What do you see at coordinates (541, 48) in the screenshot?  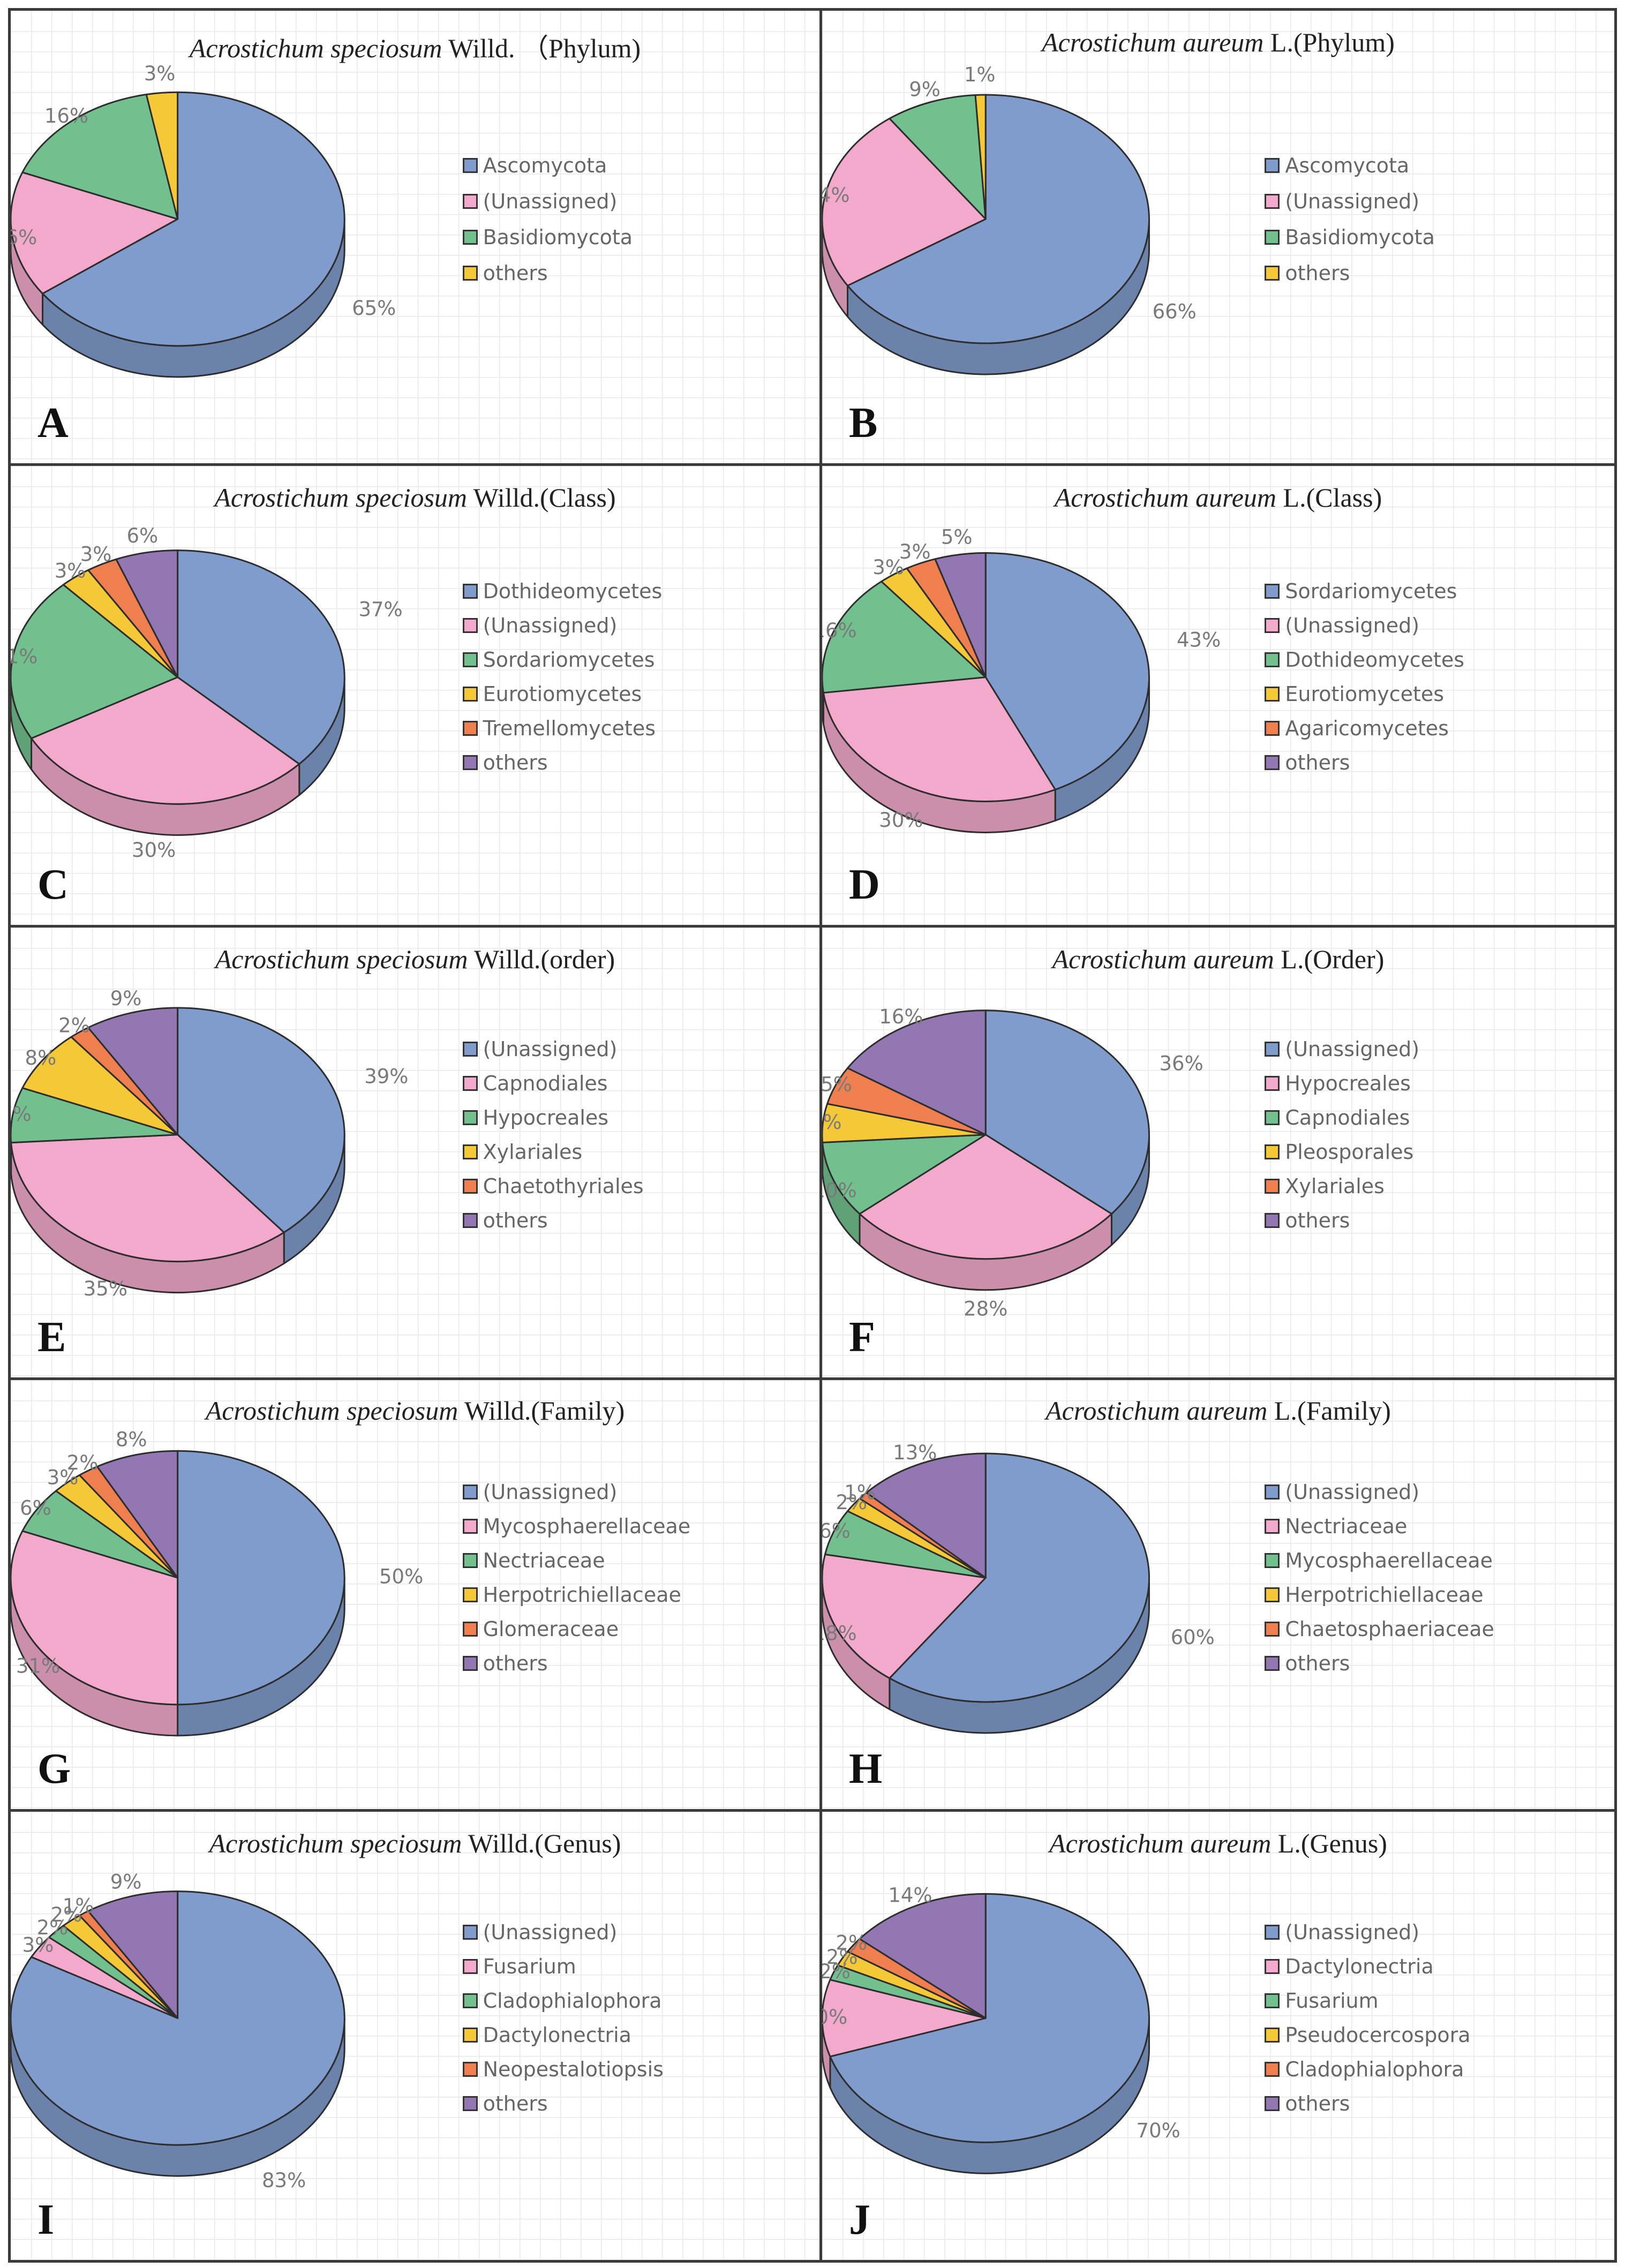 I see `chart-title-rank: Willd. （Phylum)` at bounding box center [541, 48].